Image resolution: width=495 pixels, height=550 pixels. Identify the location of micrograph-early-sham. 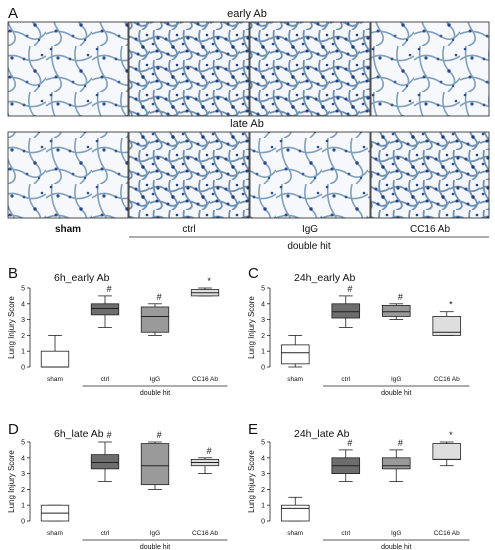
(68, 69).